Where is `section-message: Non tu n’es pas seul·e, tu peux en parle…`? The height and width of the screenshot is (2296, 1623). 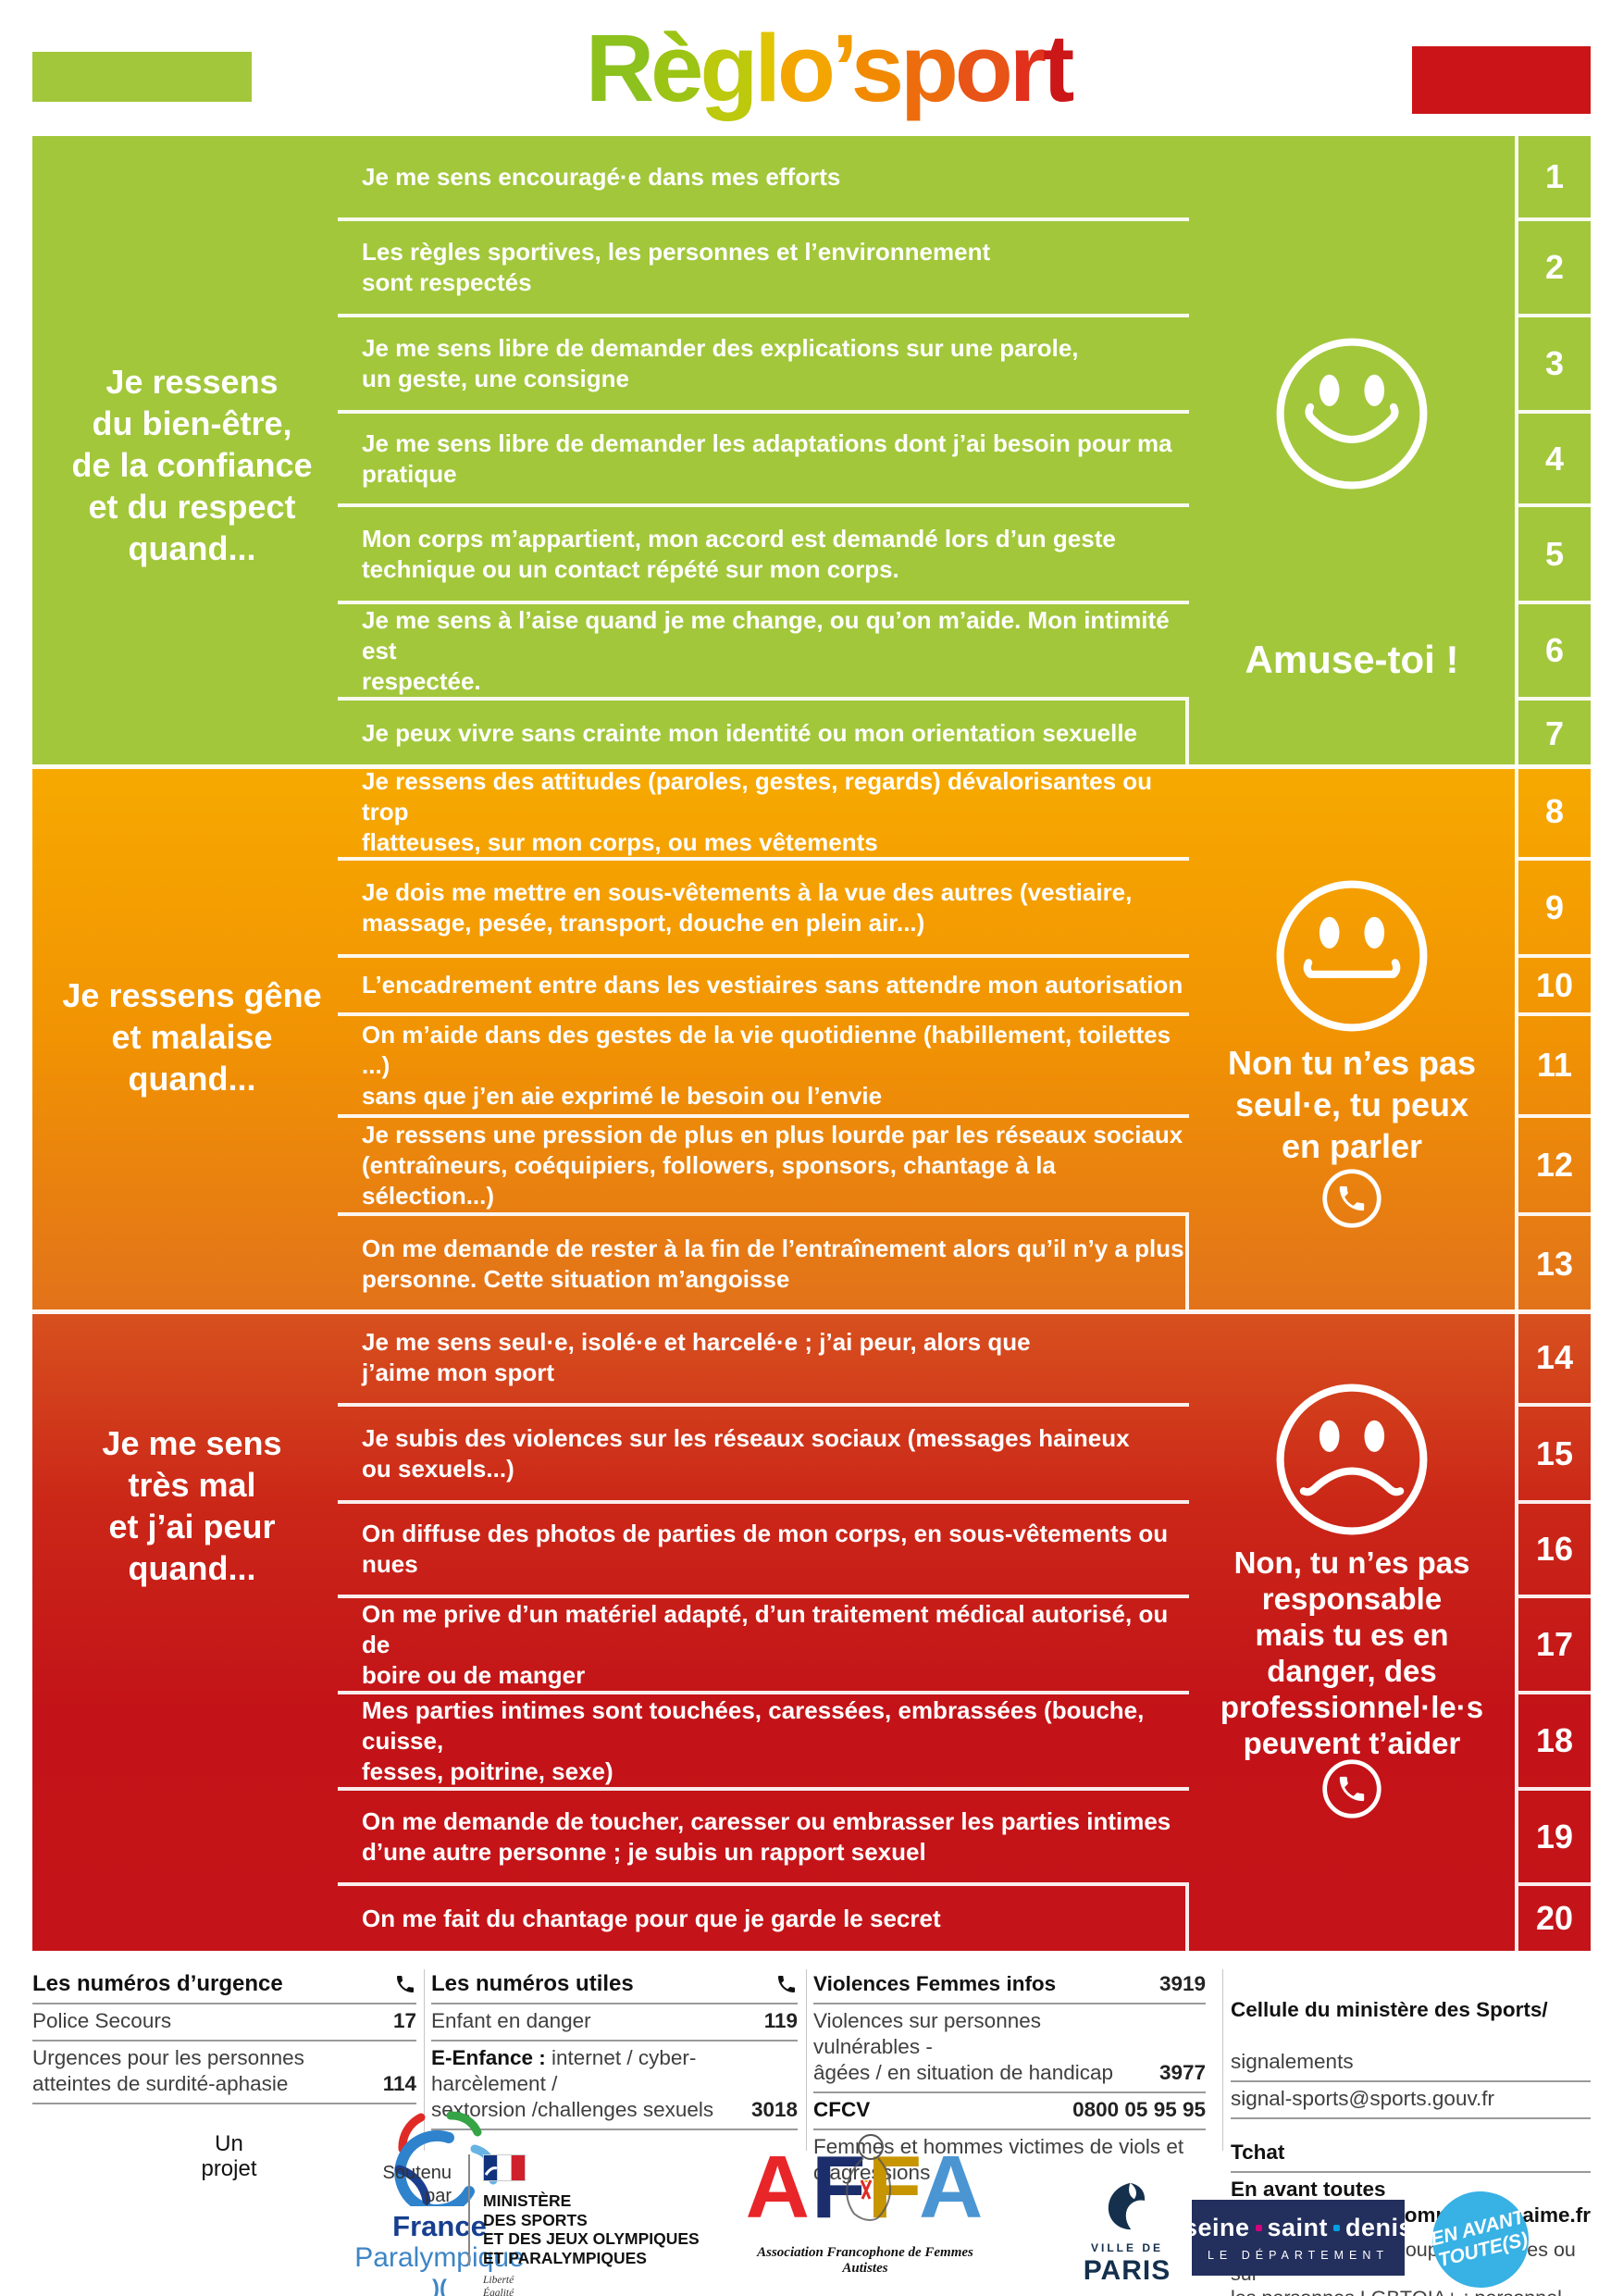
section-message: Non tu n’es pas seul·e, tu peux en parle… is located at coordinates (1352, 1104).